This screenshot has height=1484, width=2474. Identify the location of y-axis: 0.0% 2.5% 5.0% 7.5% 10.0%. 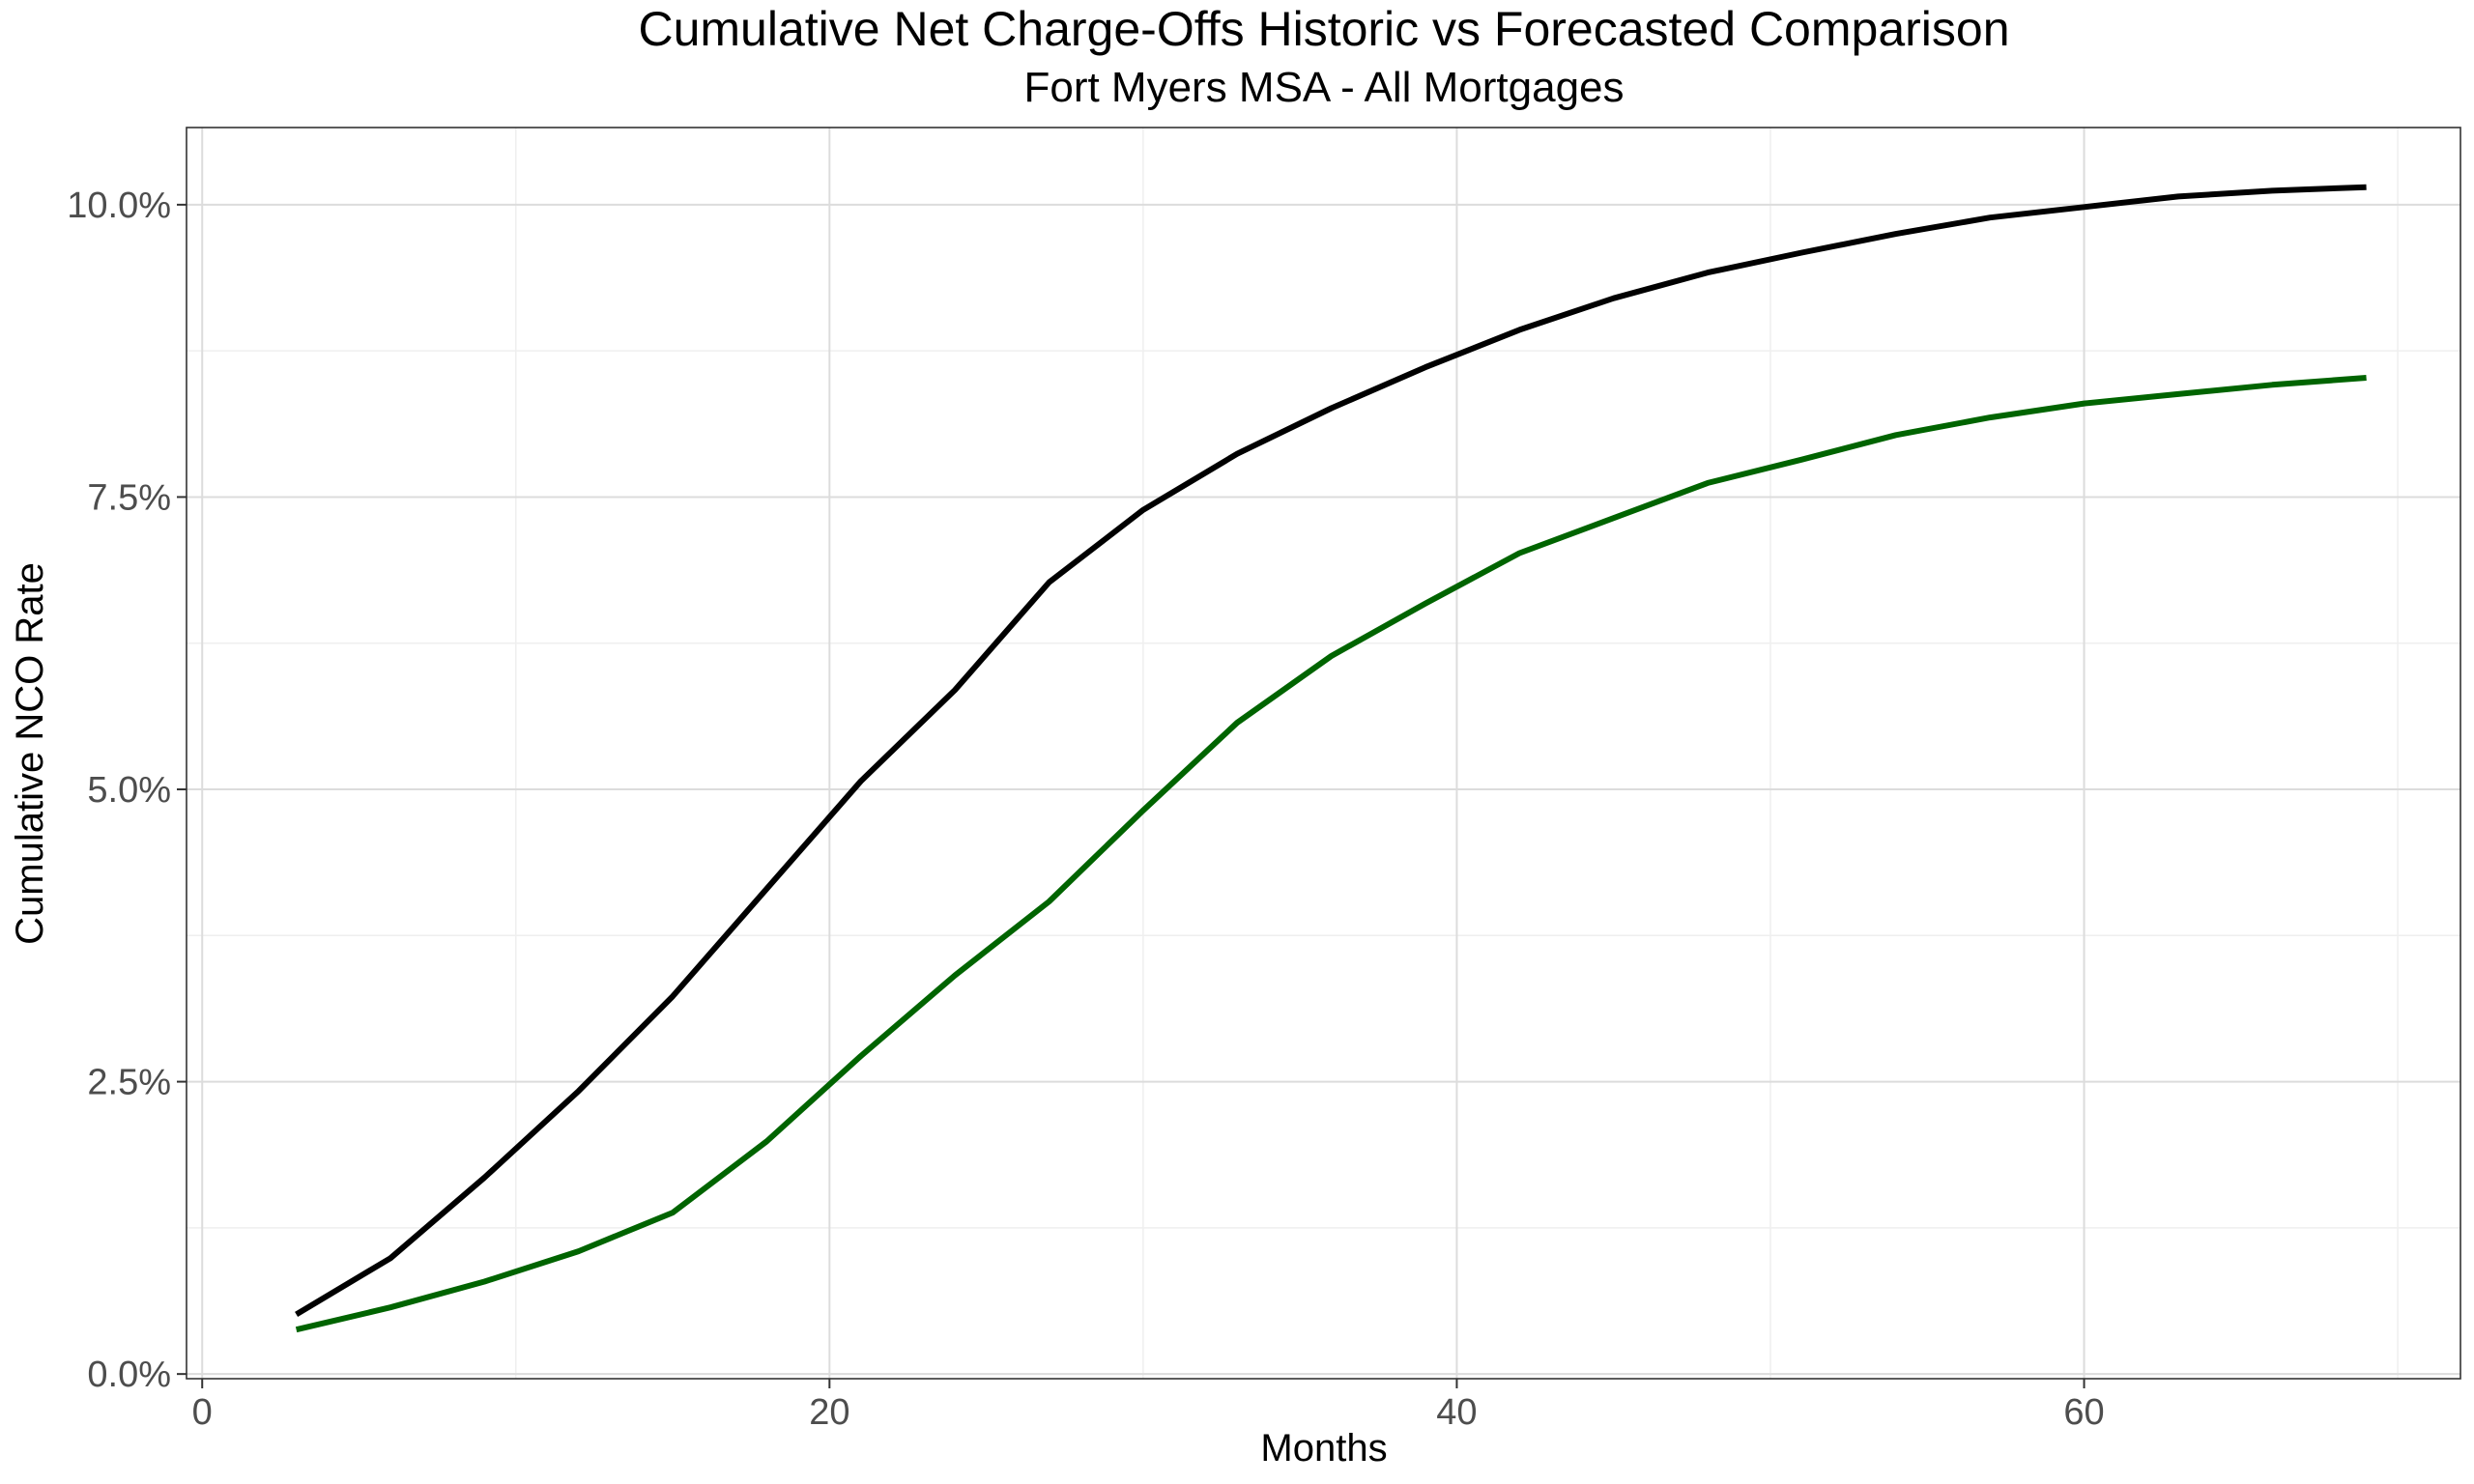
(127, 791).